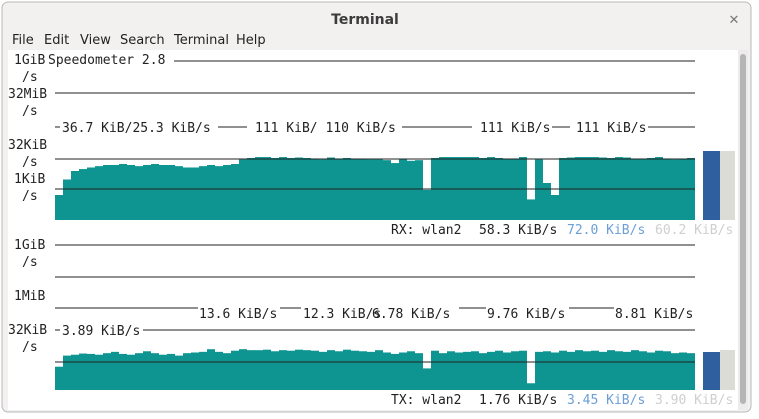  Describe the element at coordinates (101, 331) in the screenshot. I see `rate-label: 3.89 KiB/s` at that location.